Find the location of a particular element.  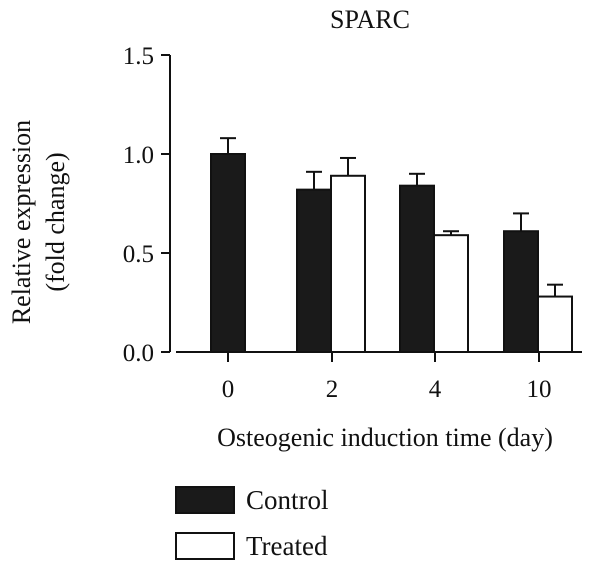

x-tick-label: 10 is located at coordinates (539, 389).